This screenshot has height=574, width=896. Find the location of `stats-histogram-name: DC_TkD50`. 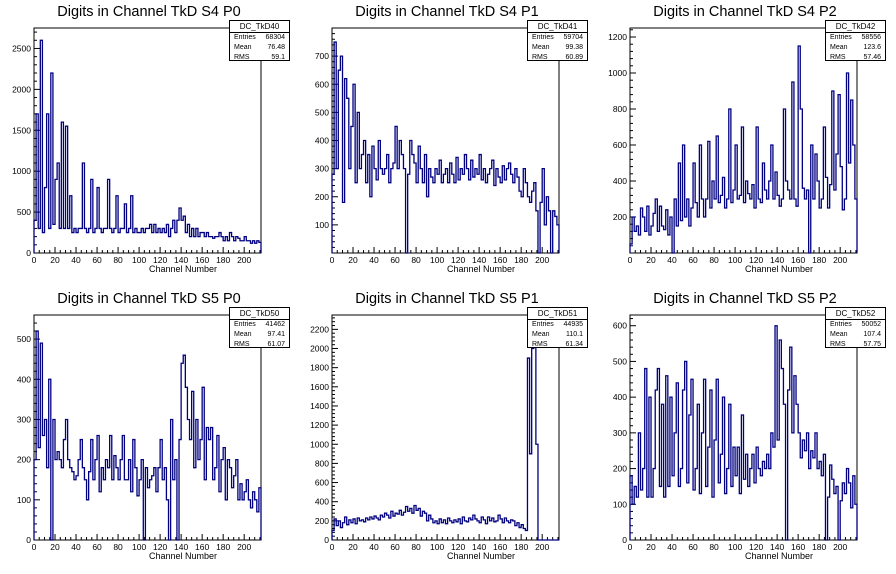

stats-histogram-name: DC_TkD50 is located at coordinates (259, 314).